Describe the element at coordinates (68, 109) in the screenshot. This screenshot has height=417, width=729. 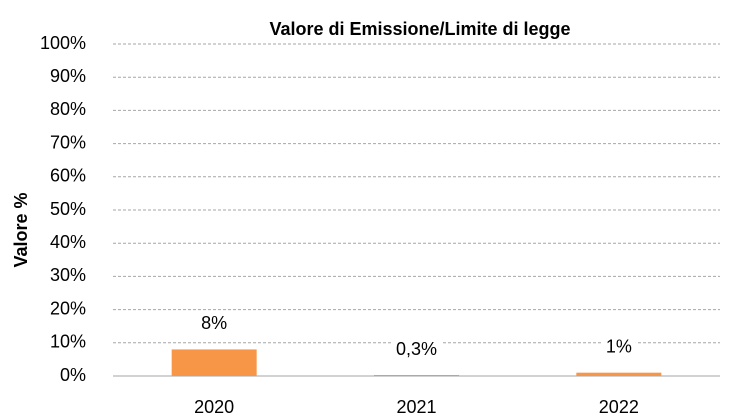
I see `y-tick-label: 80%` at that location.